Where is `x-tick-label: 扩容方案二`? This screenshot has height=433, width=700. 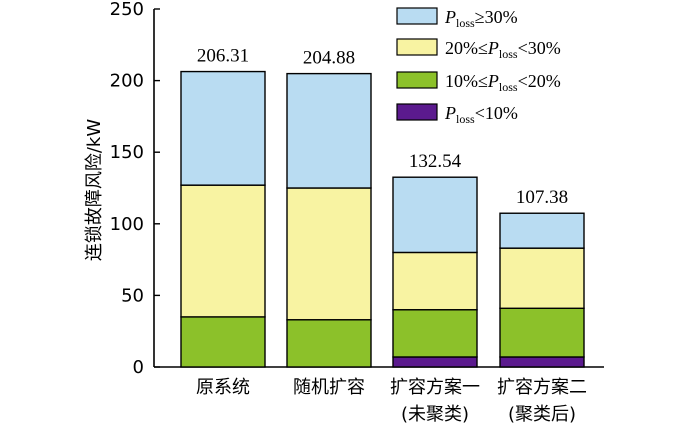
x-tick-label: 扩容方案二 is located at coordinates (542, 387).